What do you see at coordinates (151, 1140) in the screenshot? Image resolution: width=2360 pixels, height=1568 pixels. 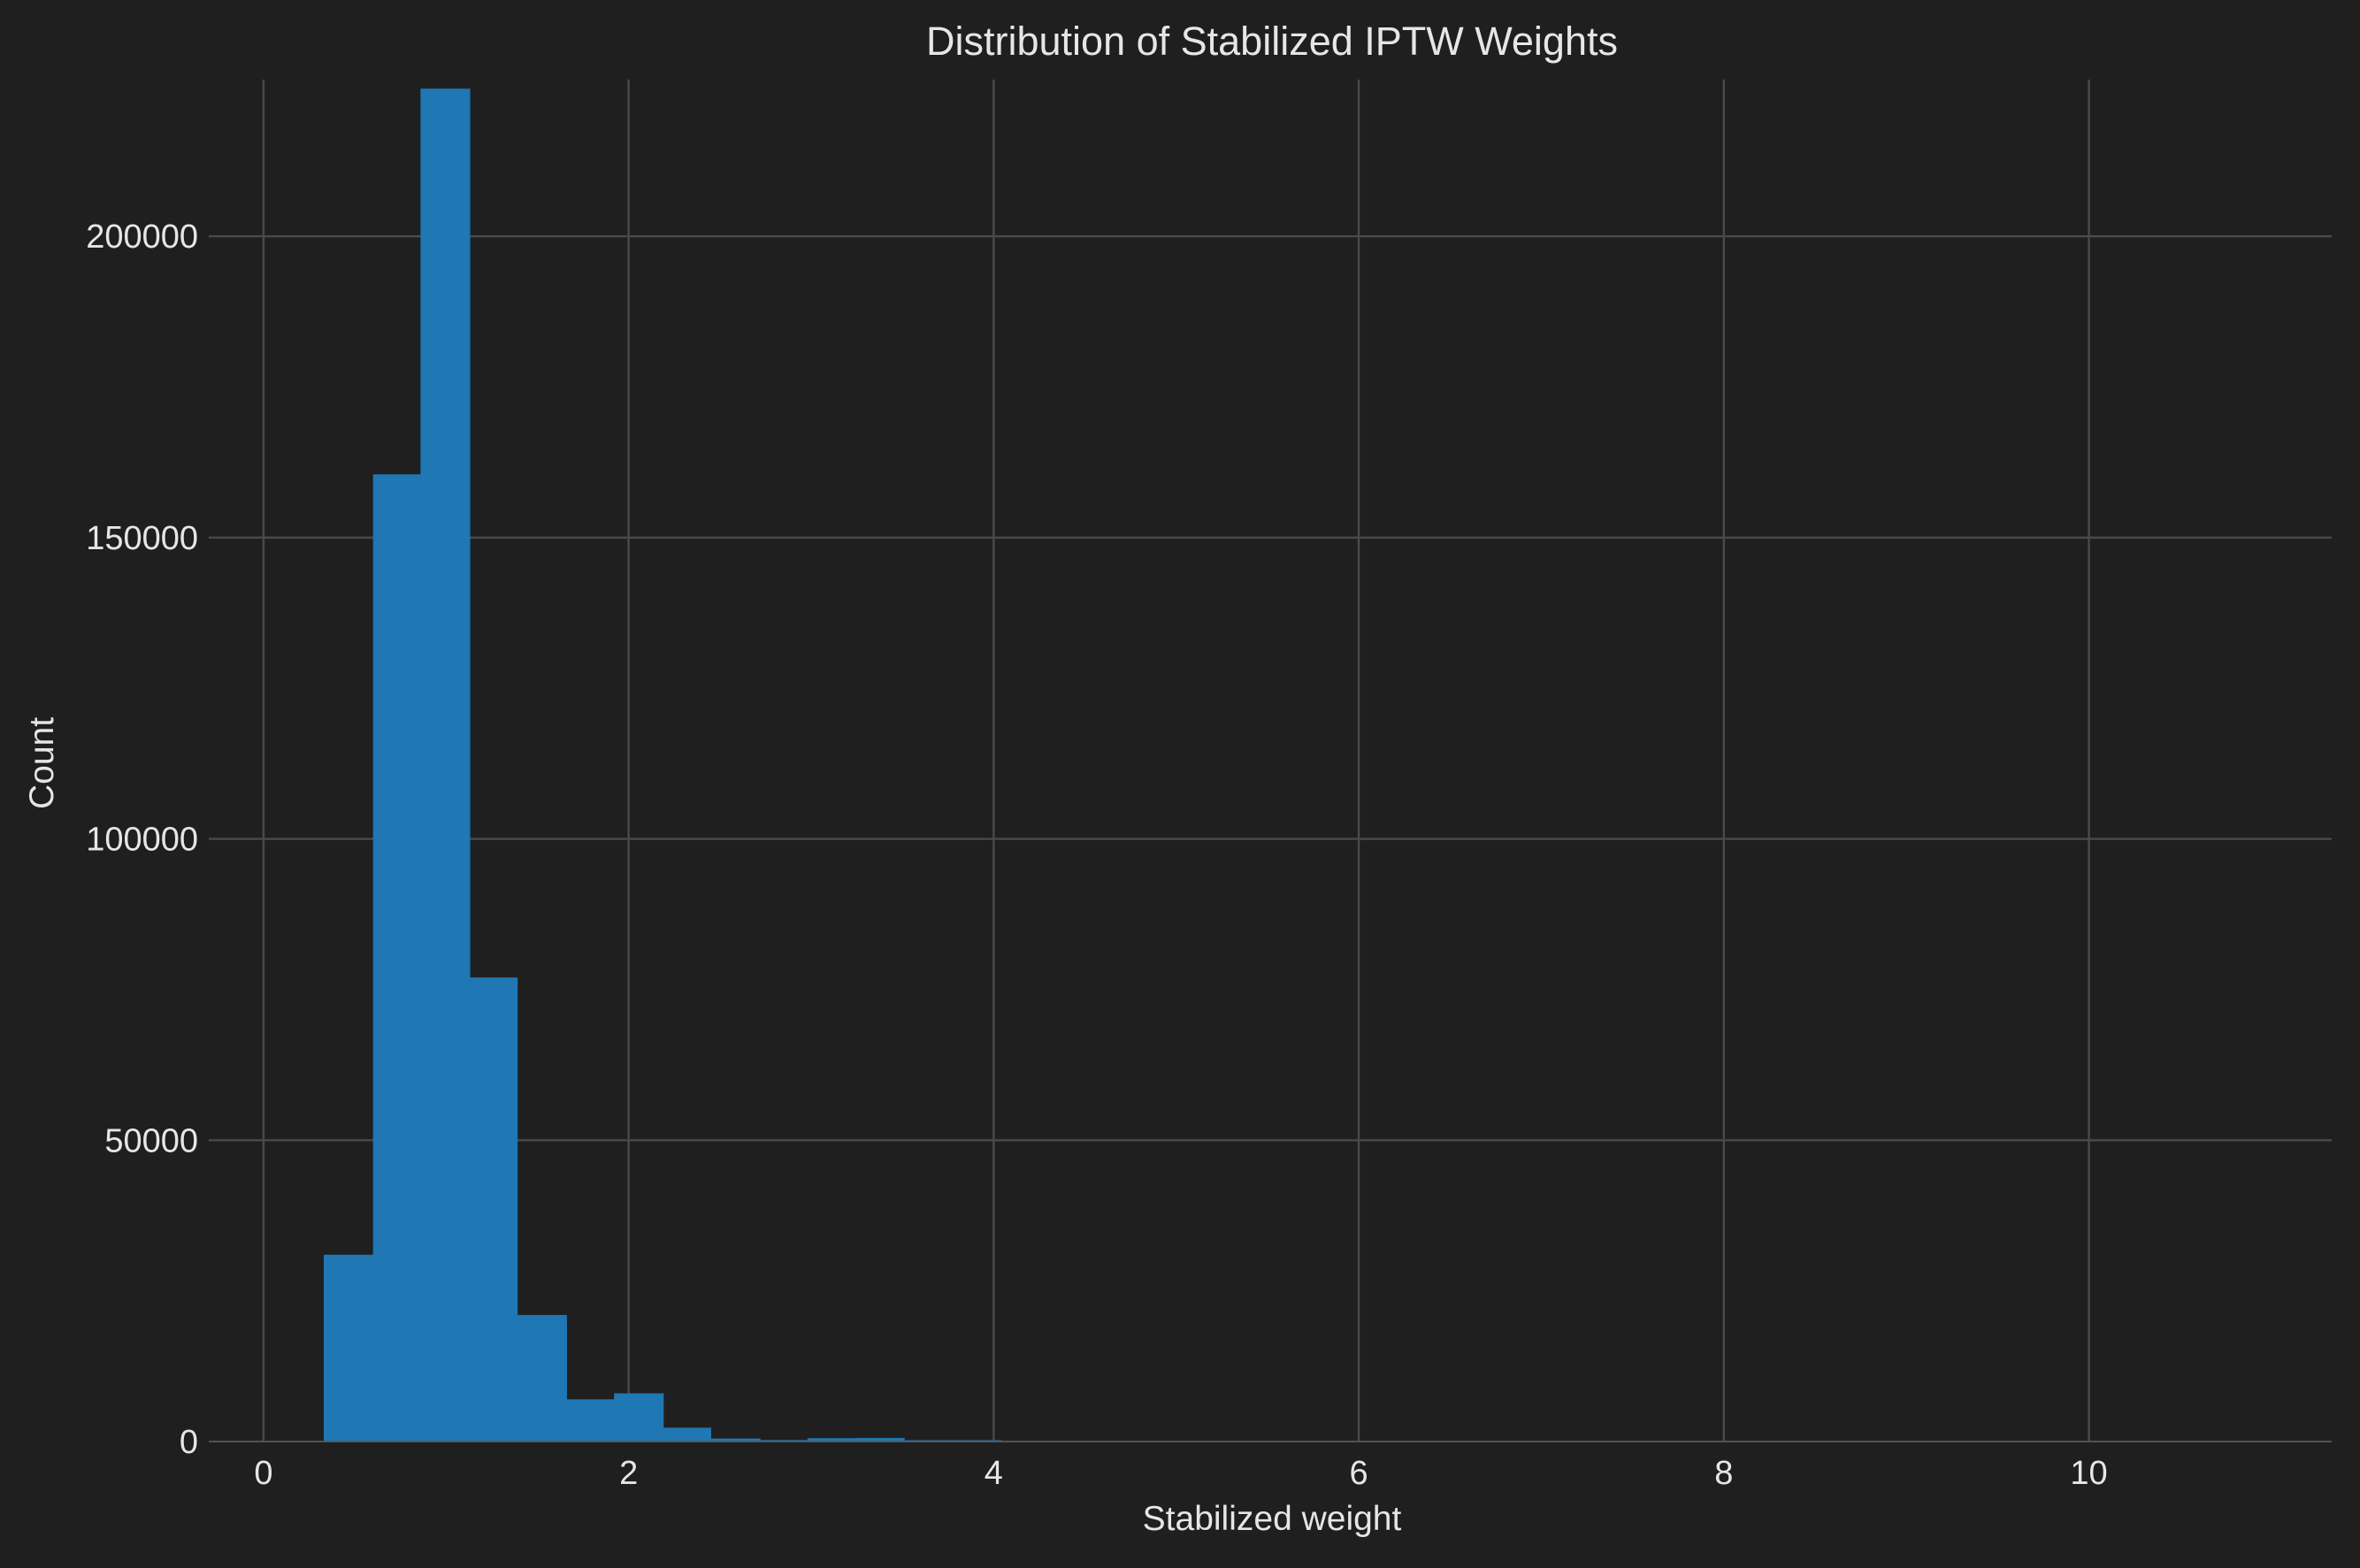 I see `y-tick-label: 50000` at bounding box center [151, 1140].